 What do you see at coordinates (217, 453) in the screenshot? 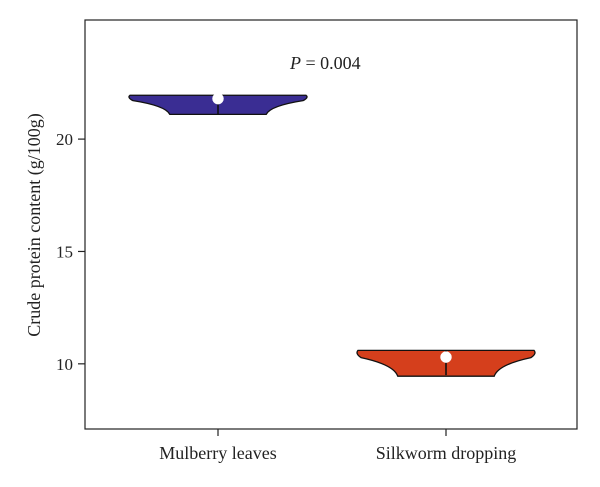
I see `x-tick-label: Mulberry leaves` at bounding box center [217, 453].